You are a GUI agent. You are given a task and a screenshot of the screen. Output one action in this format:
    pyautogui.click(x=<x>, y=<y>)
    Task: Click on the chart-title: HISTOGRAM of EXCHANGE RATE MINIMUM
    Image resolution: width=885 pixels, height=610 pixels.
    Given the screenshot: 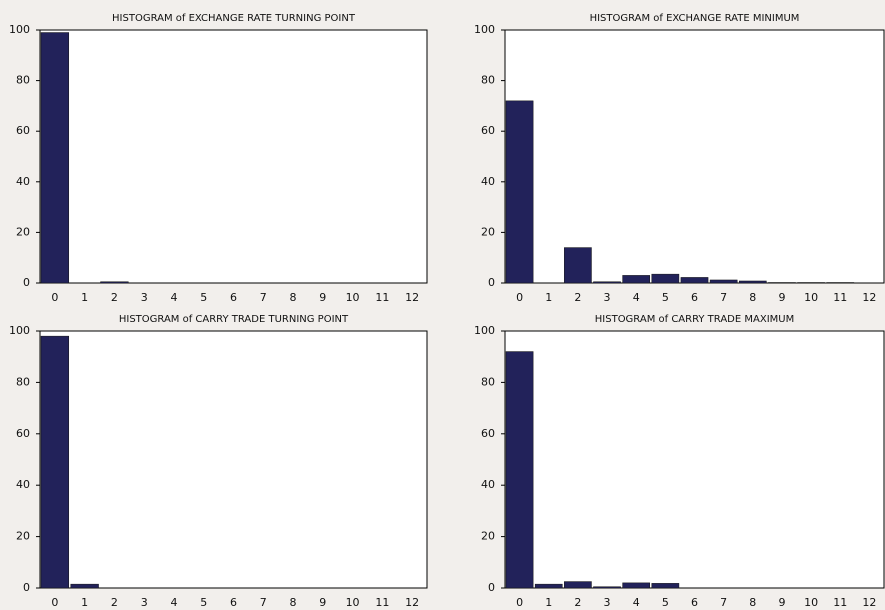 What is the action you would take?
    pyautogui.click(x=695, y=18)
    